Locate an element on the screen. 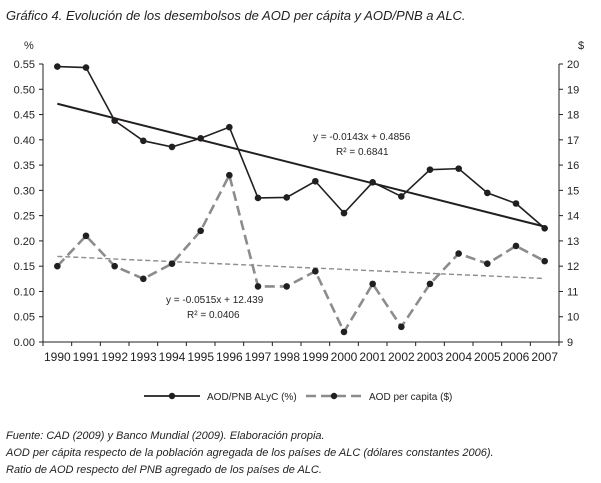  right-tick-label: 15 is located at coordinates (573, 191).